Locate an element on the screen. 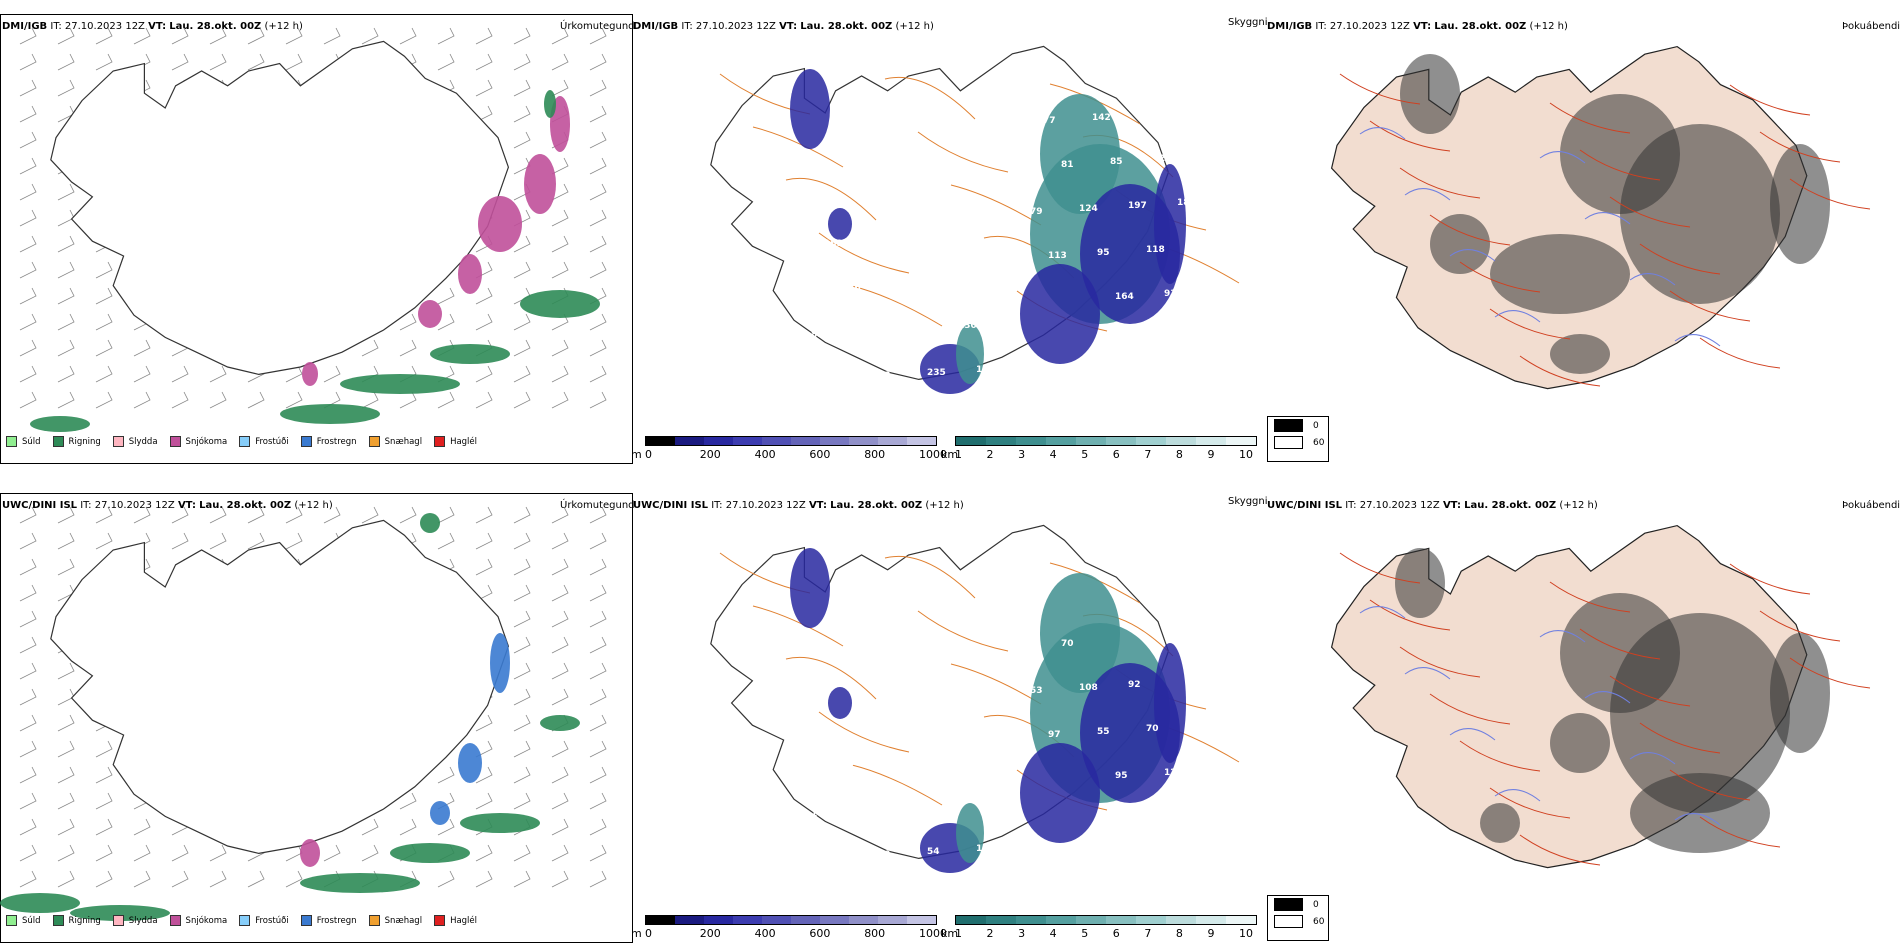 The width and height of the screenshot is (1900, 950). visibility-value-label: 68 is located at coordinates (853, 133).